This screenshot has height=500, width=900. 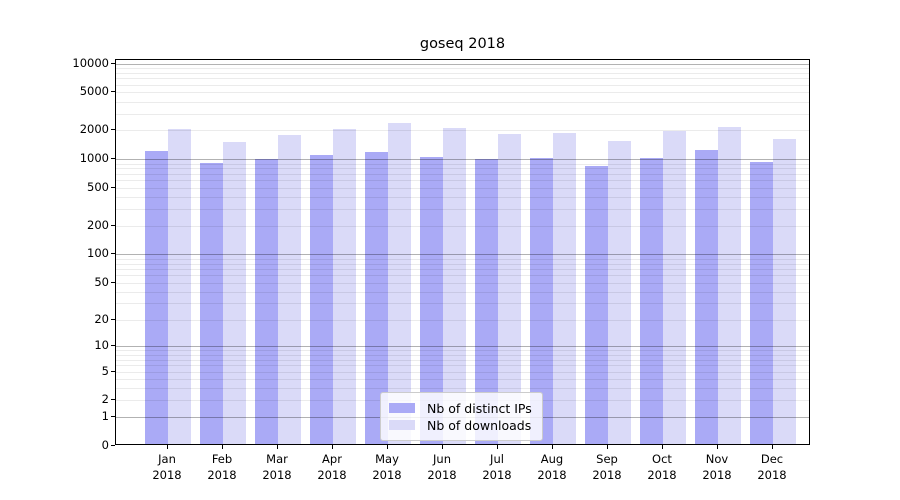 I want to click on y-tick-label-500: 500, so click(x=98, y=186).